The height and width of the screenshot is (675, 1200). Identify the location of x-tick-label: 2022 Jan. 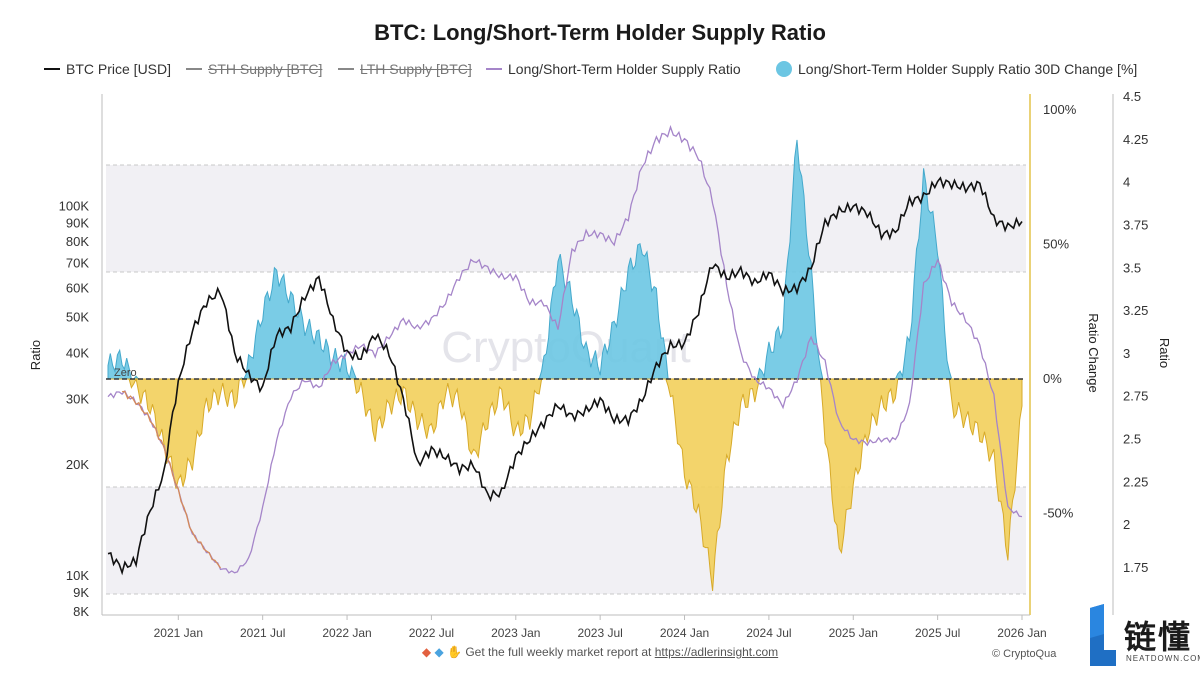
(346, 633).